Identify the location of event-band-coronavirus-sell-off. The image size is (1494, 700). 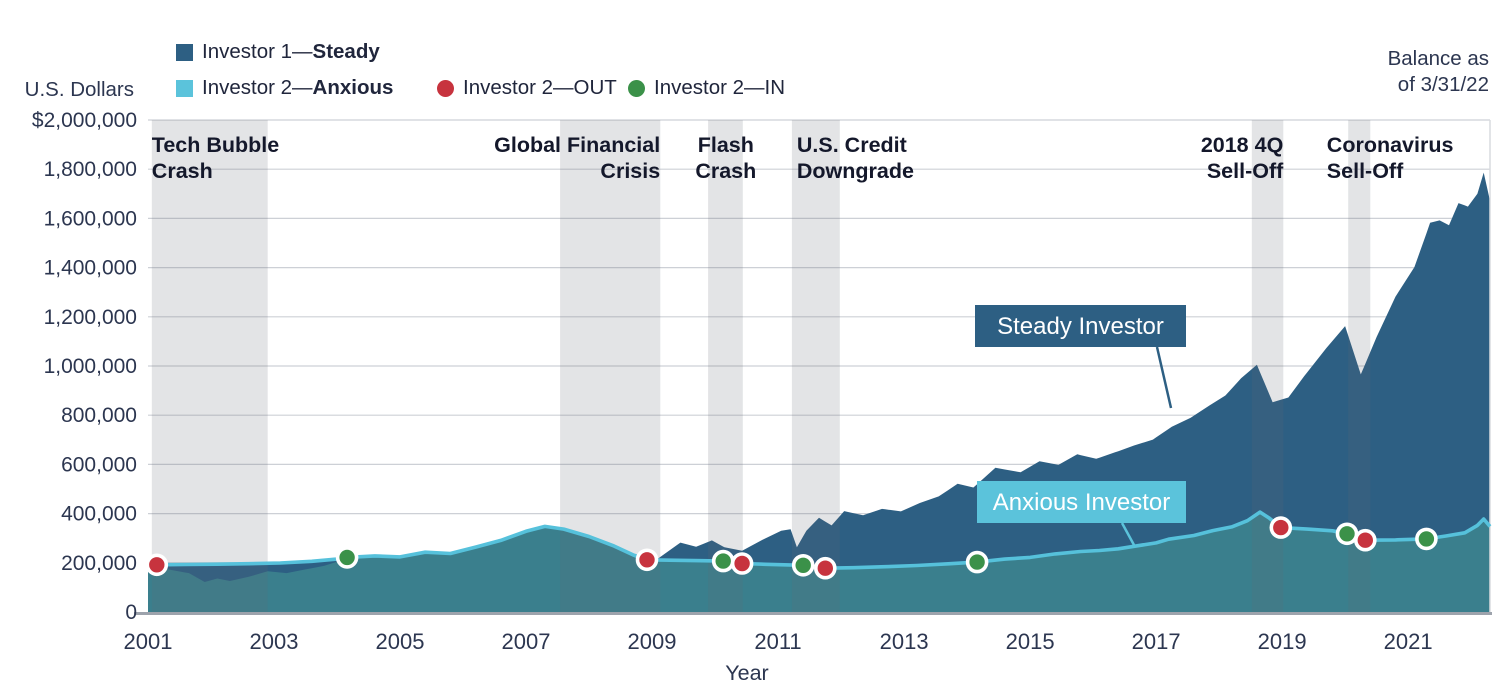
(1359, 366).